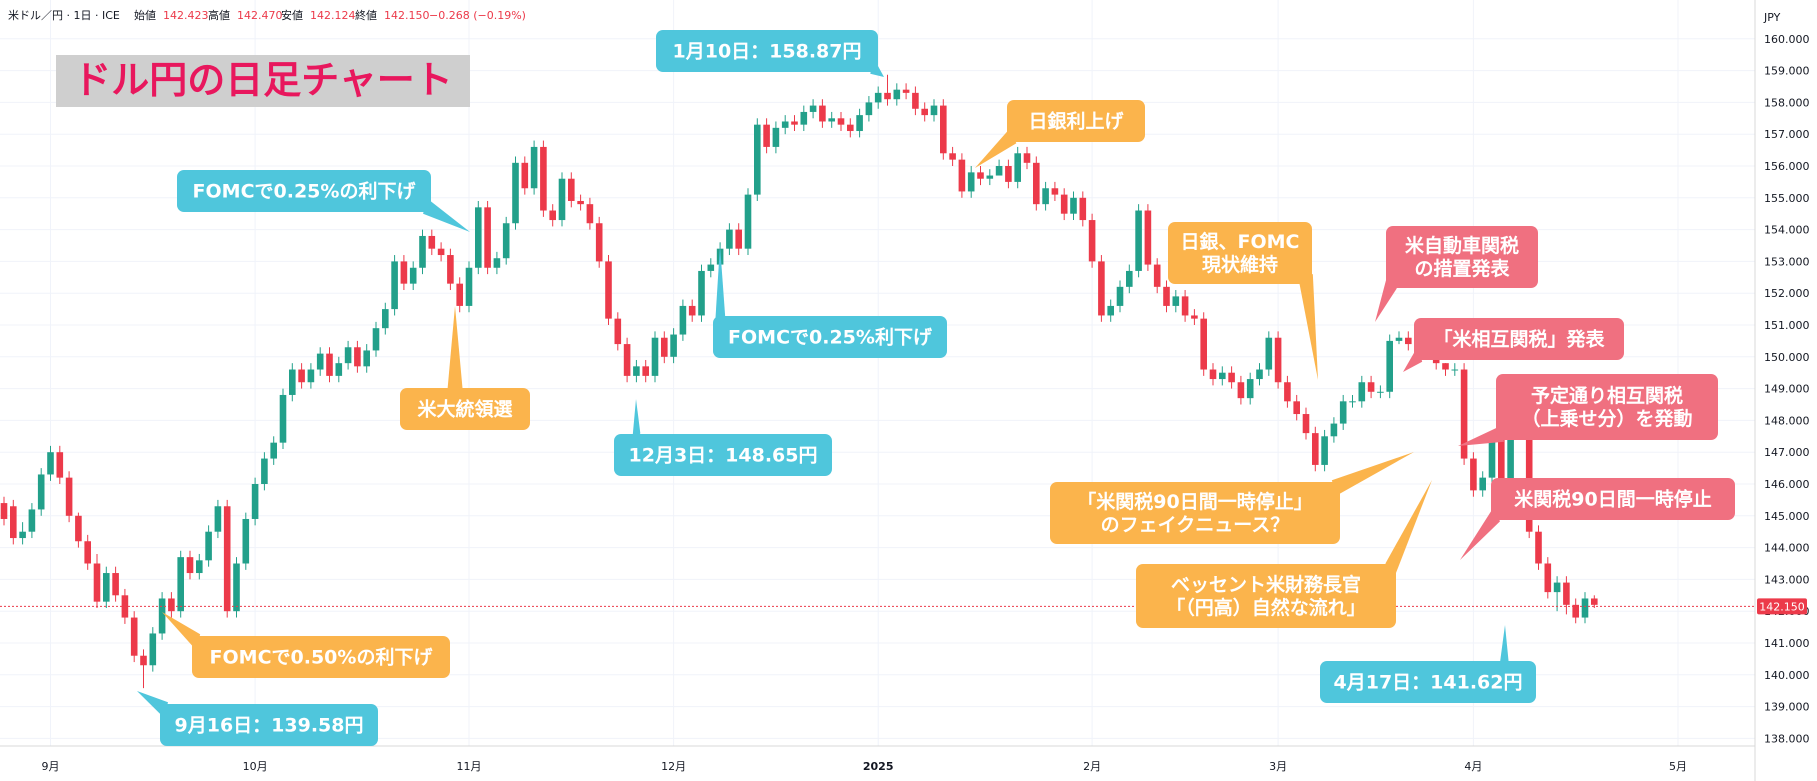 This screenshot has height=781, width=1817. I want to click on callout-text: 「米相互関税」発表, so click(1519, 339).